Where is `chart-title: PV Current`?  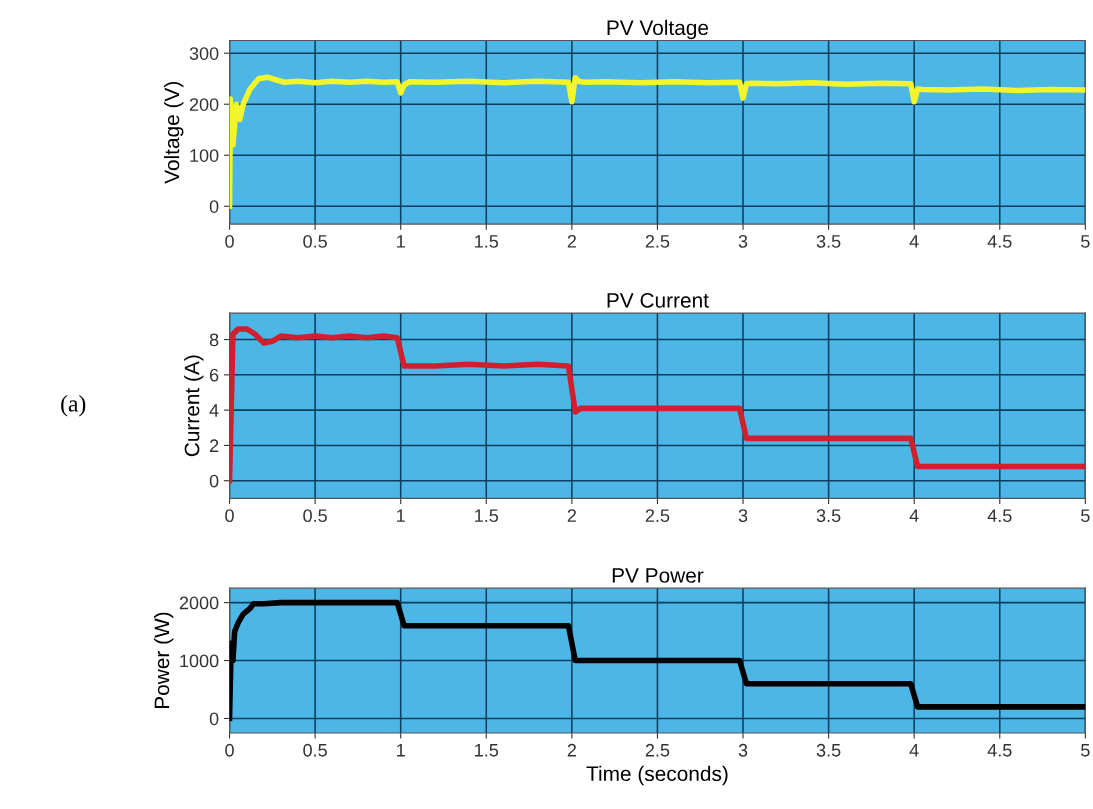 chart-title: PV Current is located at coordinates (658, 300).